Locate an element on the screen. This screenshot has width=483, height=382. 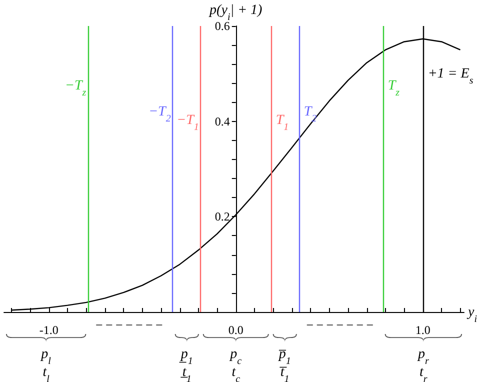
text: t$_{r}$ is located at coordinates (424, 373).